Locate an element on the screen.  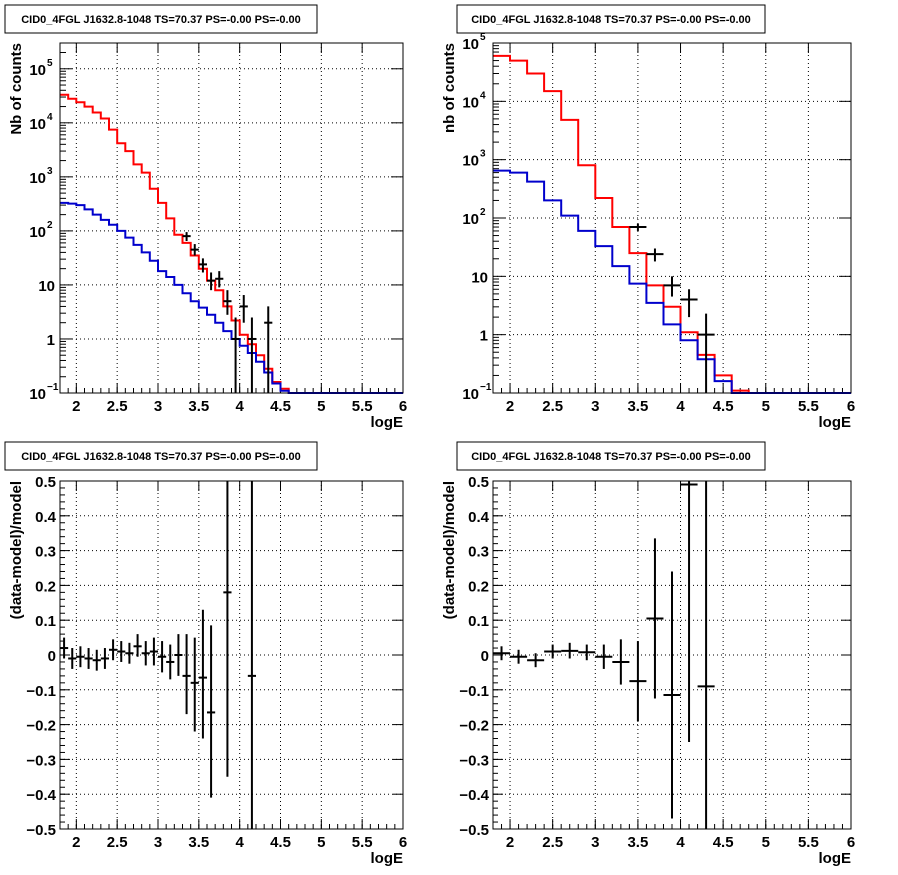
total_model-step-line is located at coordinates (231, 243).